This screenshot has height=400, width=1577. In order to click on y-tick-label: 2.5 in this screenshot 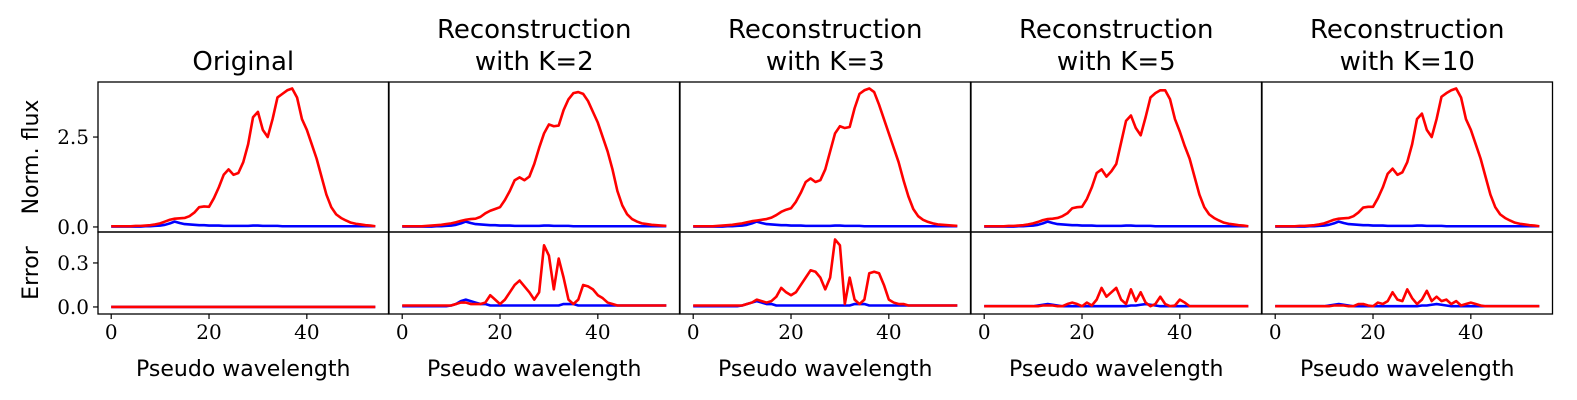, I will do `click(73, 137)`.